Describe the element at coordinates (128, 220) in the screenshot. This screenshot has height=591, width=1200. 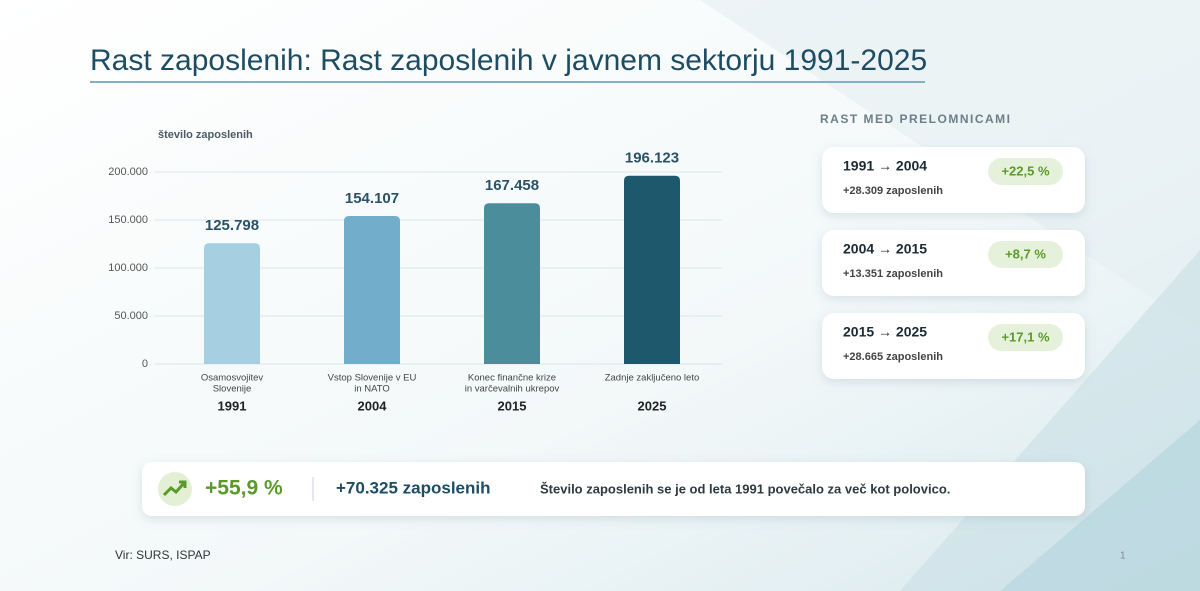
I see `y-tick-label: 150.000` at that location.